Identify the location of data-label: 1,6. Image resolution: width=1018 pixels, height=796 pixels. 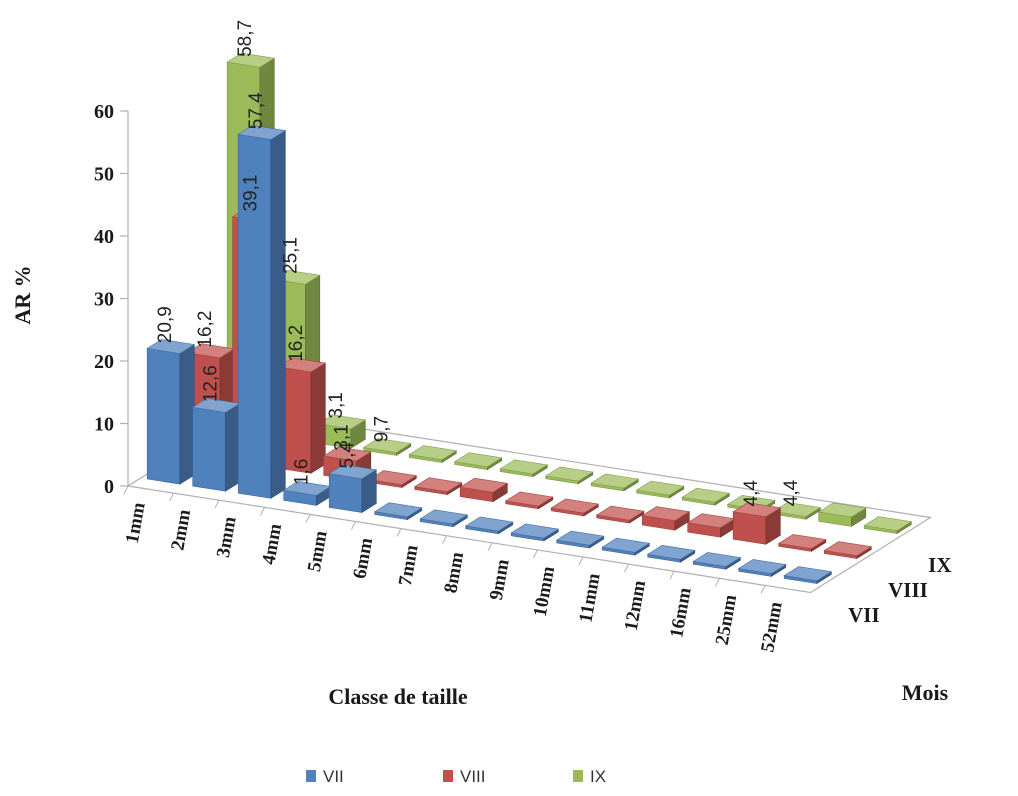
(302, 472).